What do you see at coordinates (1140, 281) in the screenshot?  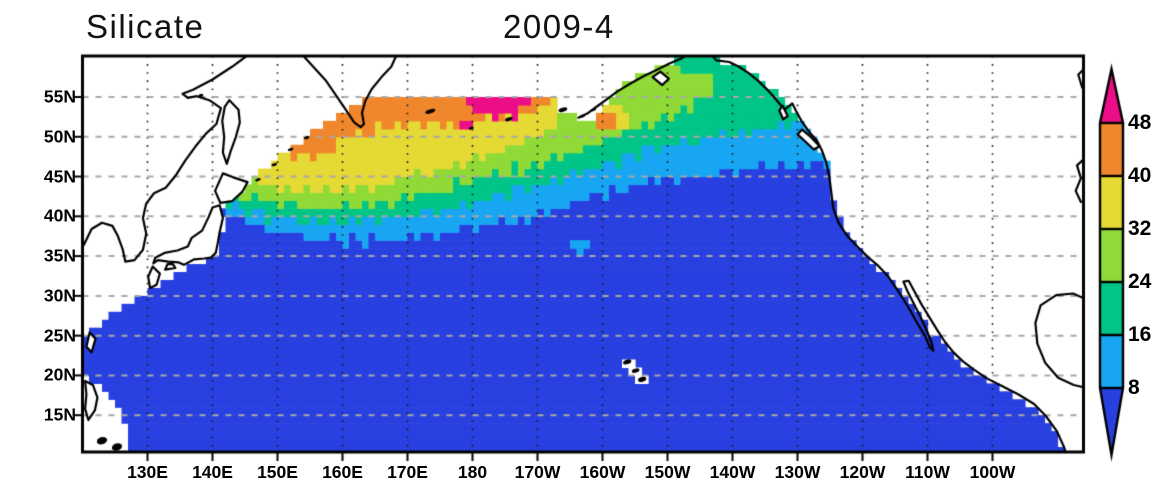 I see `colorbar-tick-label-24: 24` at bounding box center [1140, 281].